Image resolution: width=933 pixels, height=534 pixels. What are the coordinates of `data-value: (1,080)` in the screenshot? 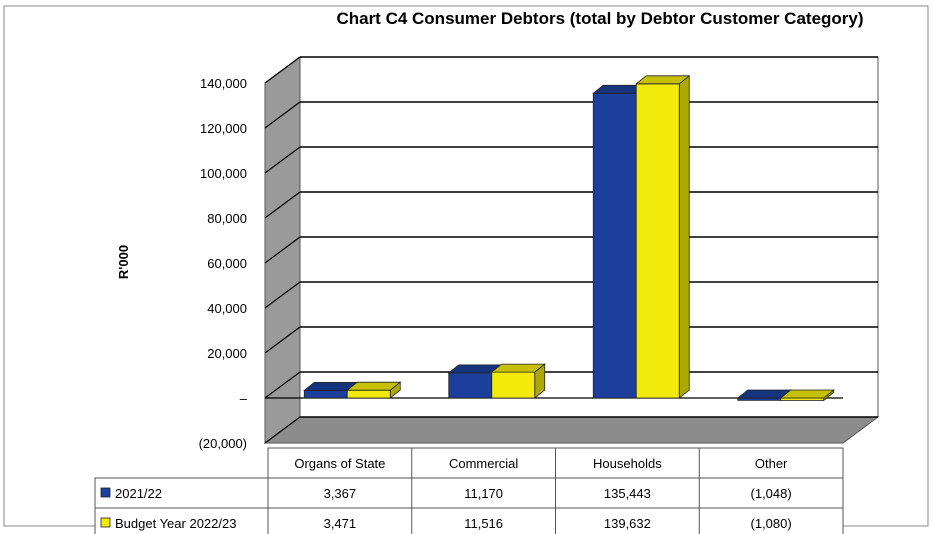 It's located at (771, 523).